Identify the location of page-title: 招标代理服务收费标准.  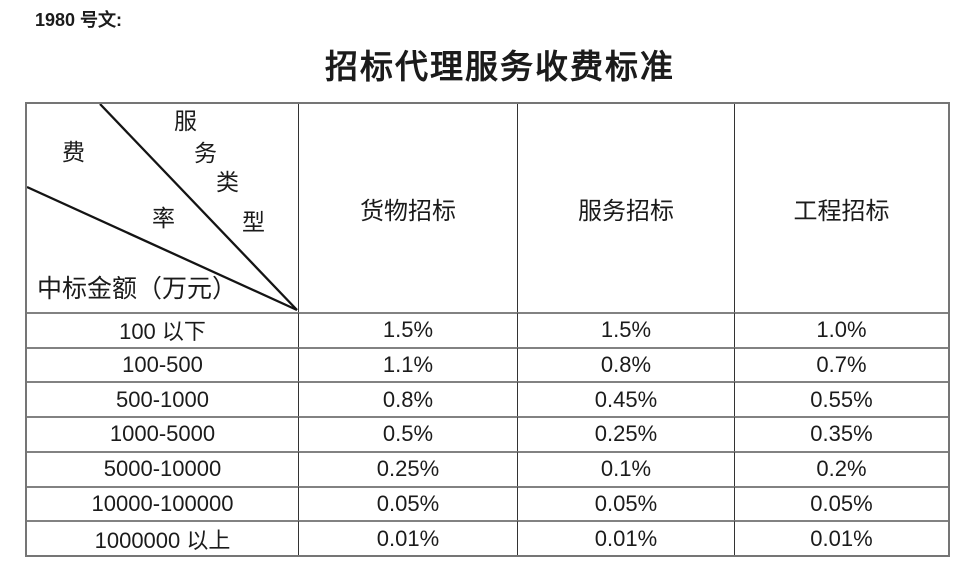
(500, 66).